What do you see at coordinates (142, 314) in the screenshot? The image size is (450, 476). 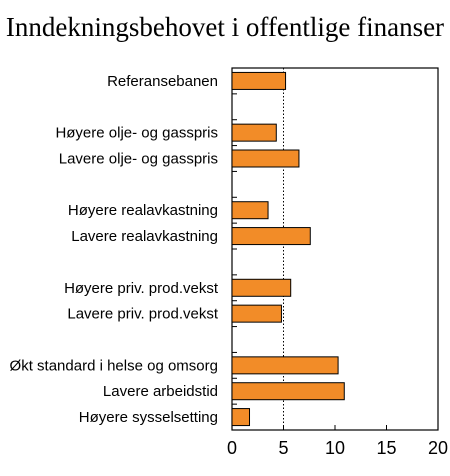 I see `category-label: Lavere priv. prod.vekst` at bounding box center [142, 314].